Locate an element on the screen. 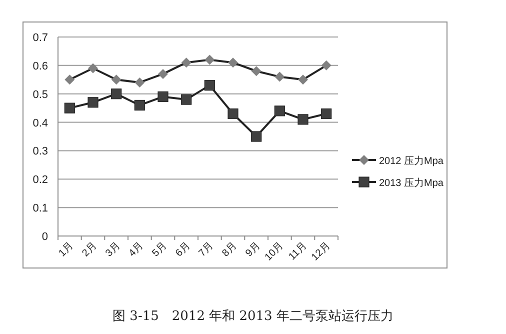  y-tick-label: 0.1 is located at coordinates (40, 208).